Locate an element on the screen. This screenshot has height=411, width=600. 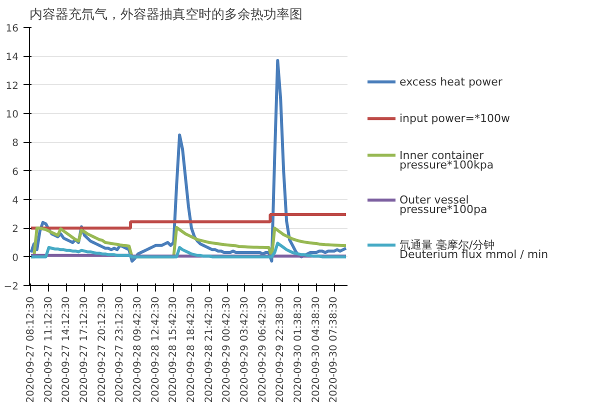
y-tick-label: −2 is located at coordinates (11, 287).